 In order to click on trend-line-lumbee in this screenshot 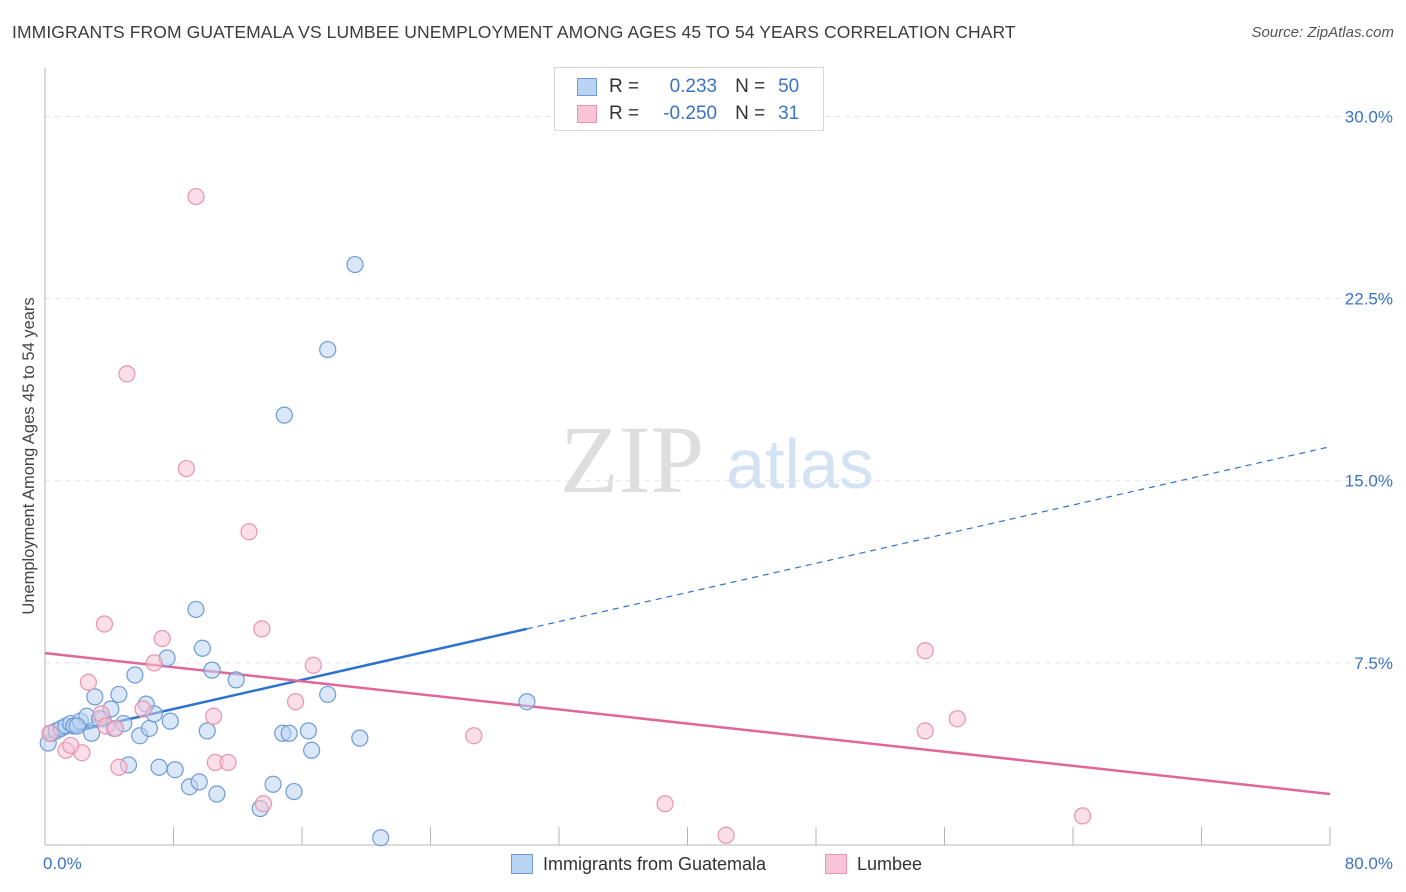, I will do `click(687, 723)`.